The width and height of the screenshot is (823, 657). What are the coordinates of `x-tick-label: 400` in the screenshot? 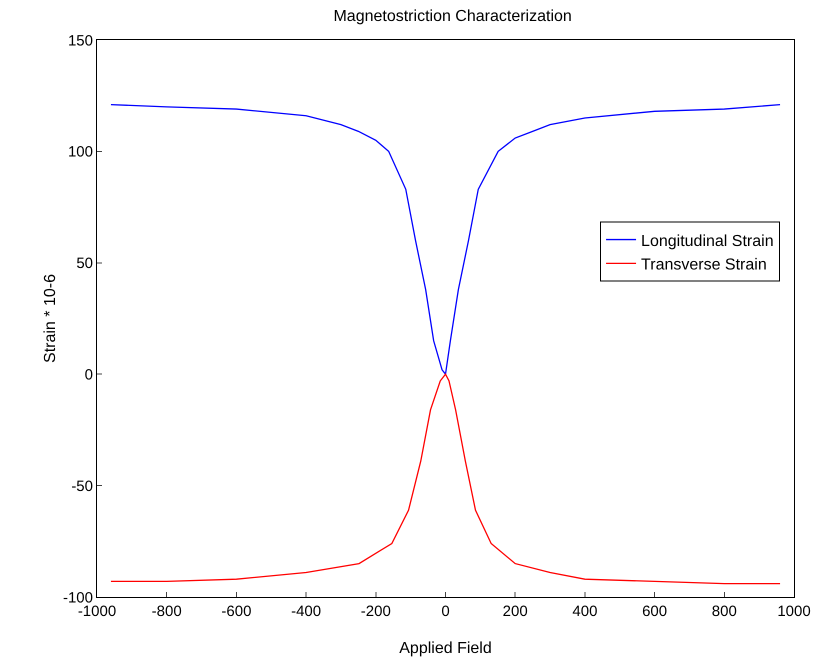 It's located at (585, 611).